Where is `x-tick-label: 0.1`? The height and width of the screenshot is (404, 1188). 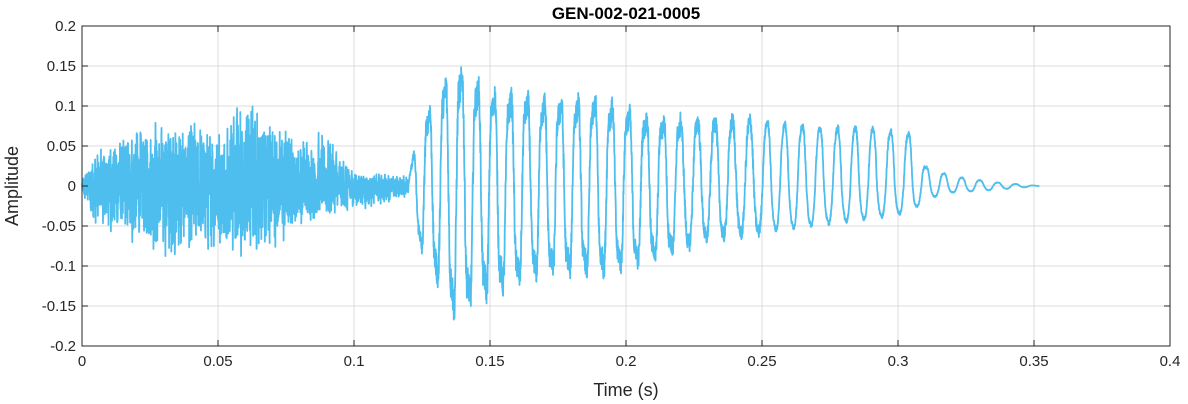 x-tick-label: 0.1 is located at coordinates (354, 361).